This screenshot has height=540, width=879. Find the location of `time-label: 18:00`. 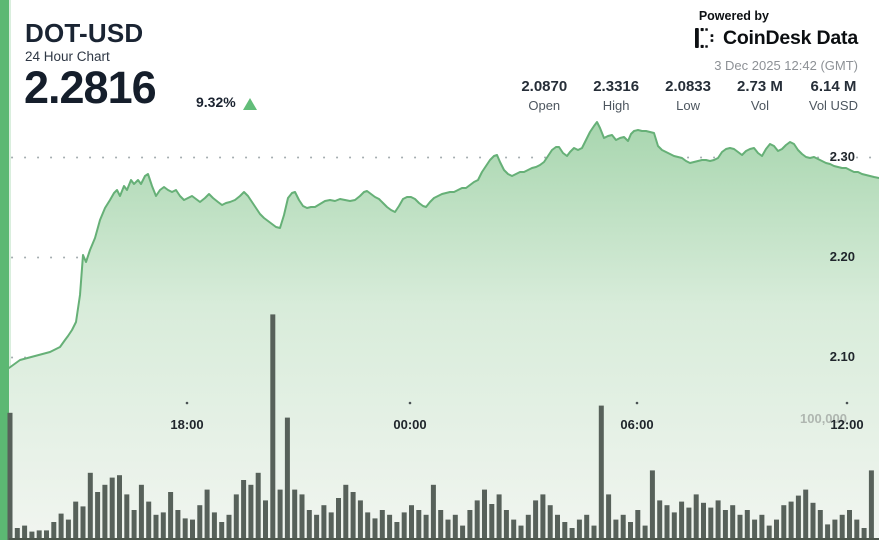

time-label: 18:00 is located at coordinates (187, 424).